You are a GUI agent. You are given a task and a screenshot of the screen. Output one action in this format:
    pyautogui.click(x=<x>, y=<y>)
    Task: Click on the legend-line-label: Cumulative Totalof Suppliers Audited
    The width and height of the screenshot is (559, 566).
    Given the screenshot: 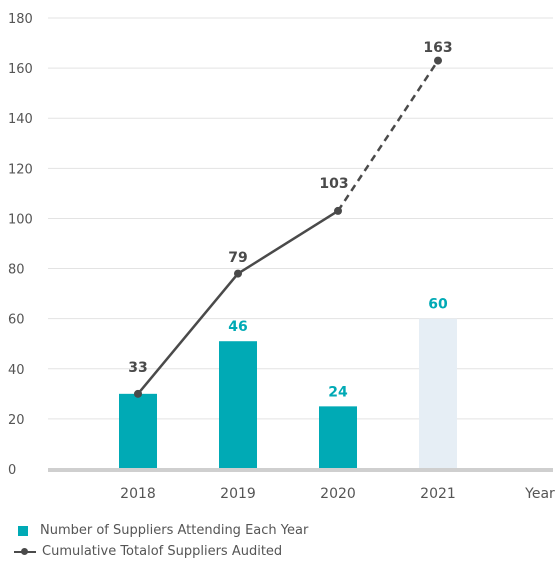 What is the action you would take?
    pyautogui.click(x=162, y=551)
    